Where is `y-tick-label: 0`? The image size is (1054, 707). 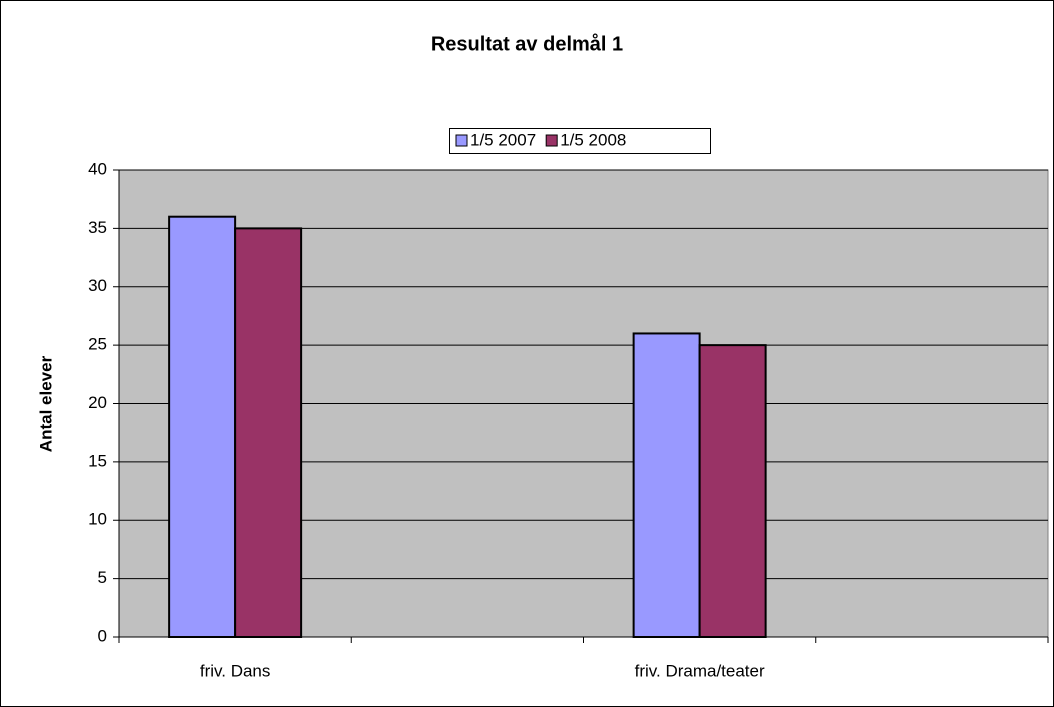 y-tick-label: 0 is located at coordinates (102, 635).